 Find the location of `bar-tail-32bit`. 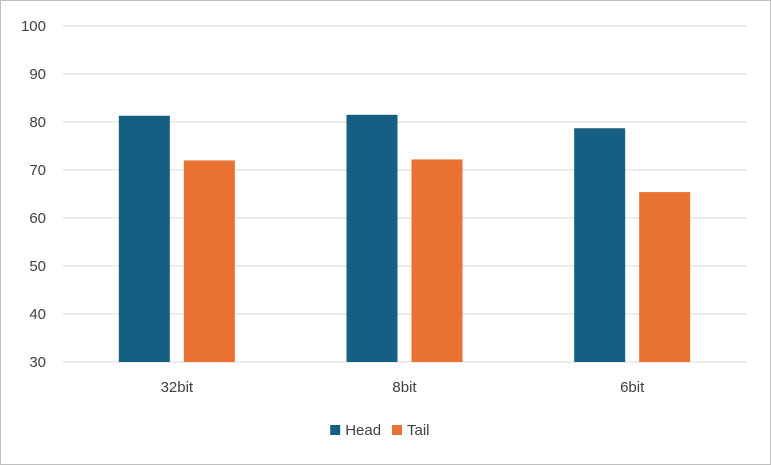

bar-tail-32bit is located at coordinates (209, 261).